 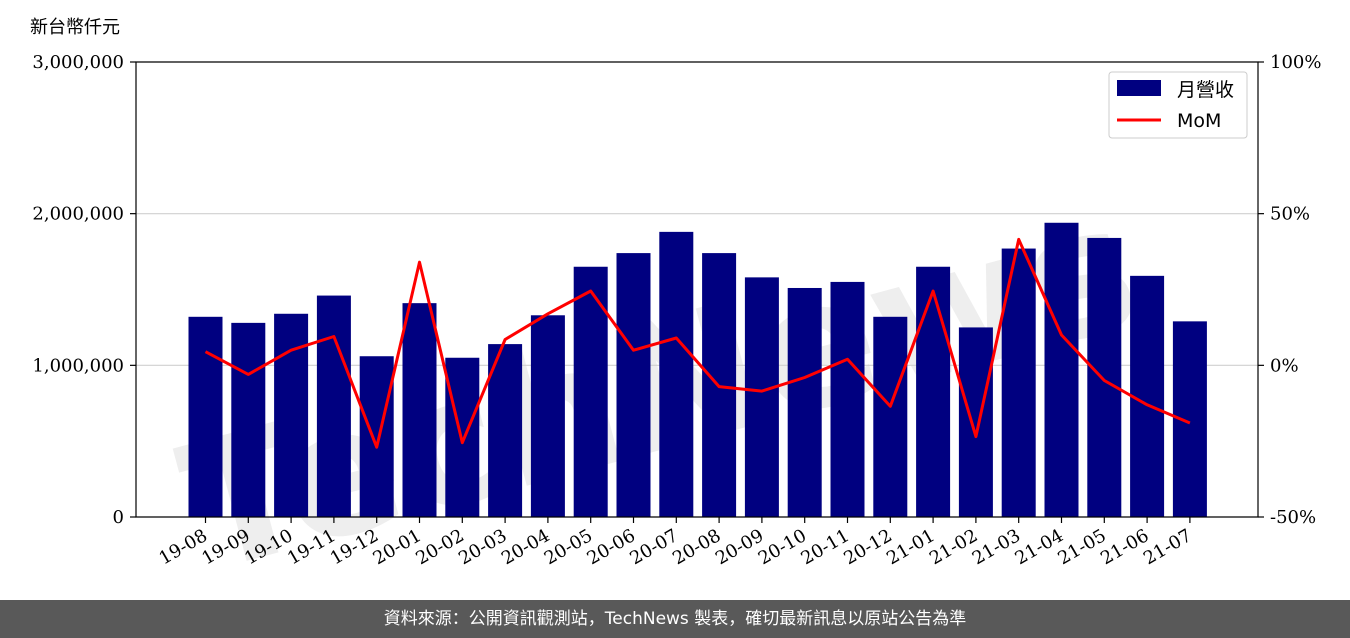 I want to click on x-tick-label: 20-08, so click(x=696, y=547).